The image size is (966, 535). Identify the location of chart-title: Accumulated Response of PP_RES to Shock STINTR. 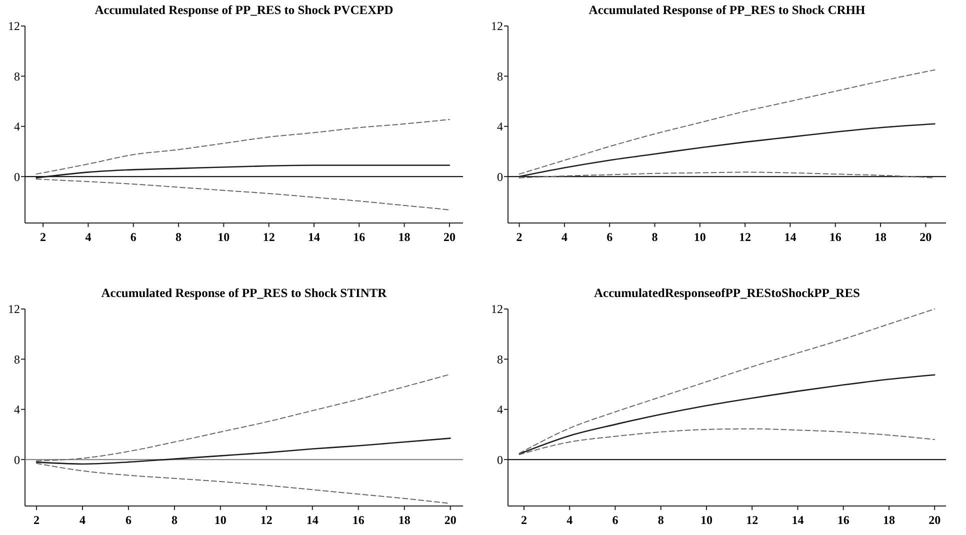
(244, 293).